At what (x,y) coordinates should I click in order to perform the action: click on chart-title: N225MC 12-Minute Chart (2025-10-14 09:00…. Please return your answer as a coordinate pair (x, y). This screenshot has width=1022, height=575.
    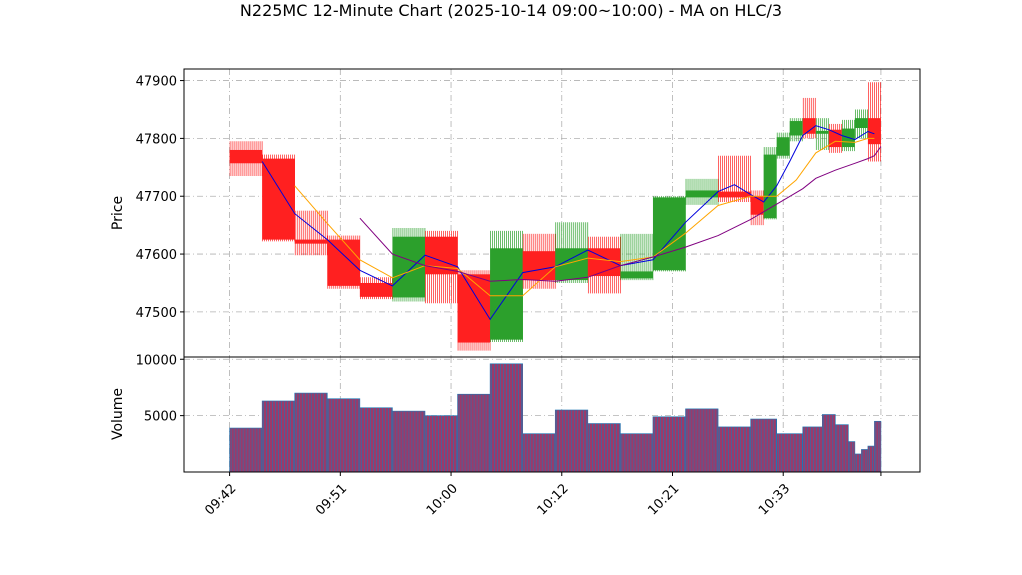
    Looking at the image, I should click on (511, 10).